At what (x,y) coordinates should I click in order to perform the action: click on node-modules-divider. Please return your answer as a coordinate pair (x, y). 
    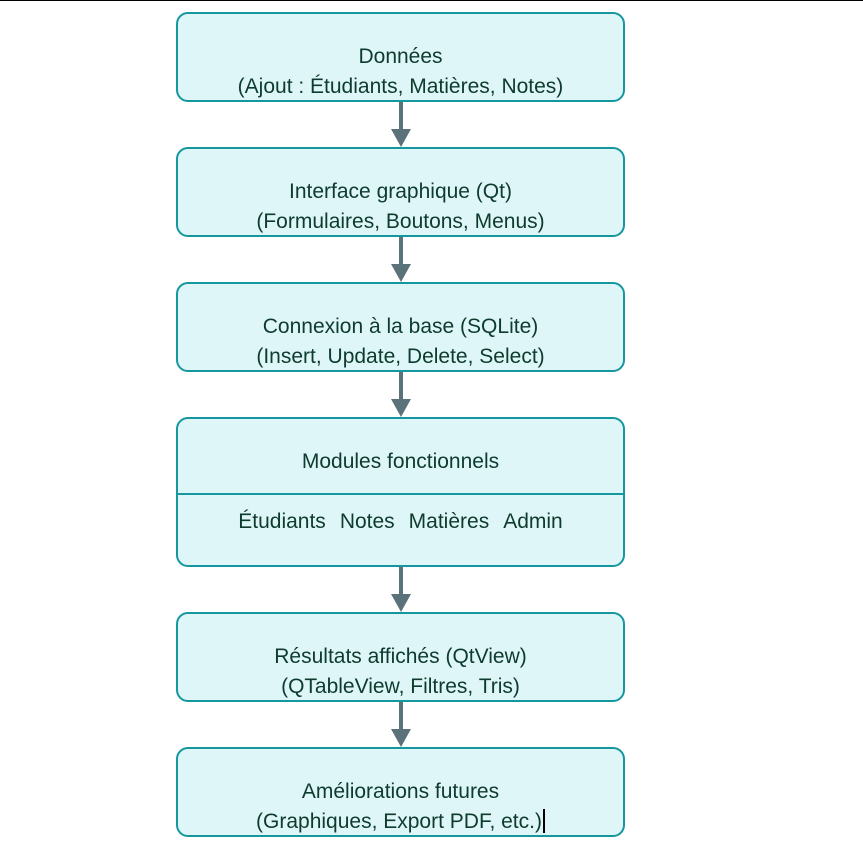
    Looking at the image, I should click on (400, 494).